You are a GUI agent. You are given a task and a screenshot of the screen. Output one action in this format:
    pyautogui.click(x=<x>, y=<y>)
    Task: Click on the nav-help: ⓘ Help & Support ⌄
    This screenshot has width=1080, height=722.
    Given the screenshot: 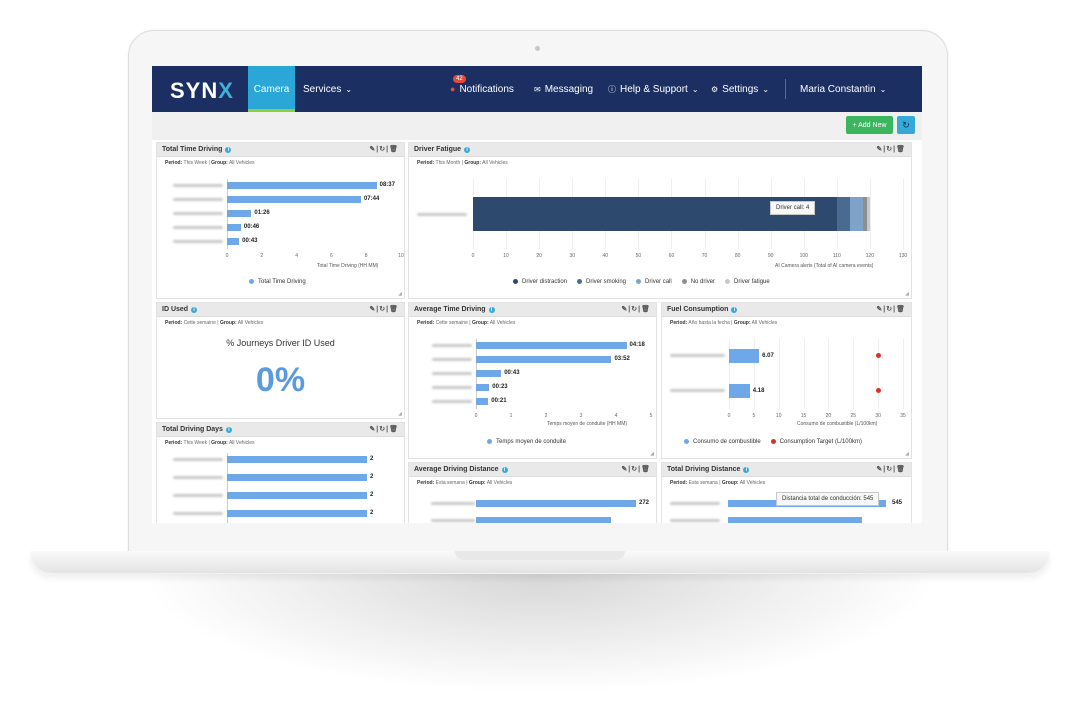 What is the action you would take?
    pyautogui.click(x=653, y=89)
    